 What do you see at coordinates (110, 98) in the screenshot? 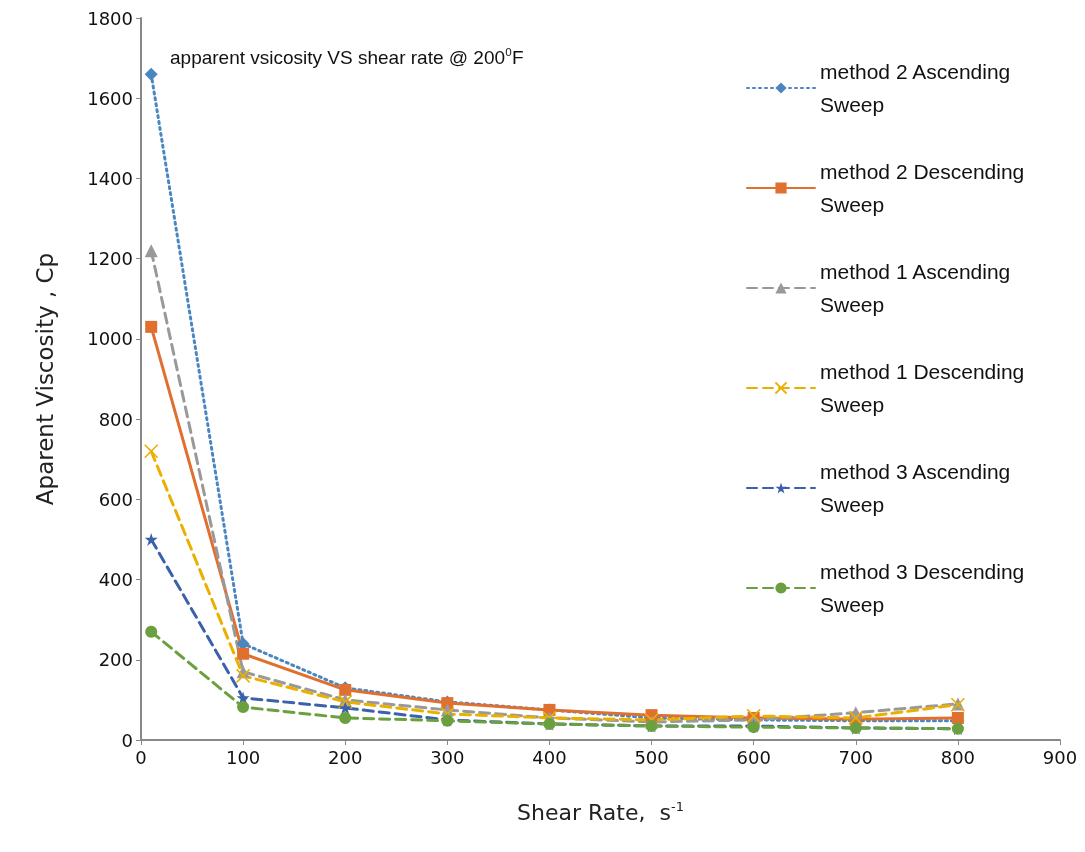
I see `y-tick-label: 1600` at bounding box center [110, 98].